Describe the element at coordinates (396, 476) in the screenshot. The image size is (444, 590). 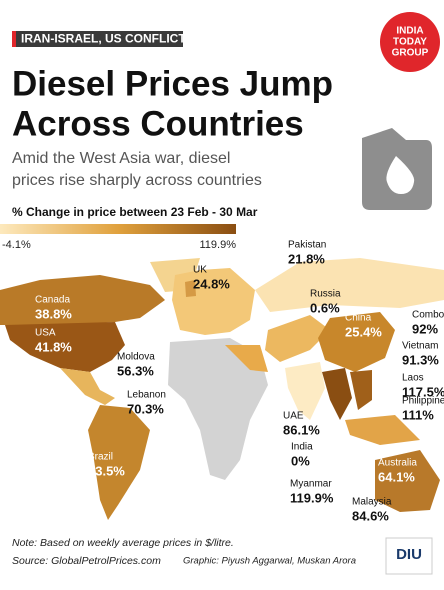
I see `country-value: 64.1%` at that location.